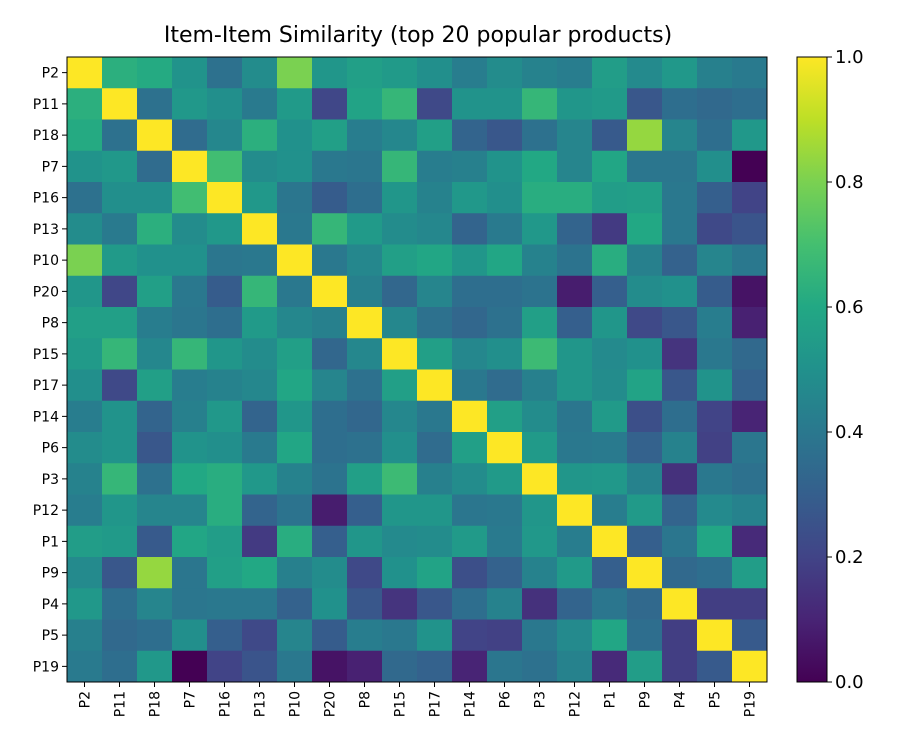  Describe the element at coordinates (330, 635) in the screenshot. I see `heatmap-cell-P5-P20` at that location.